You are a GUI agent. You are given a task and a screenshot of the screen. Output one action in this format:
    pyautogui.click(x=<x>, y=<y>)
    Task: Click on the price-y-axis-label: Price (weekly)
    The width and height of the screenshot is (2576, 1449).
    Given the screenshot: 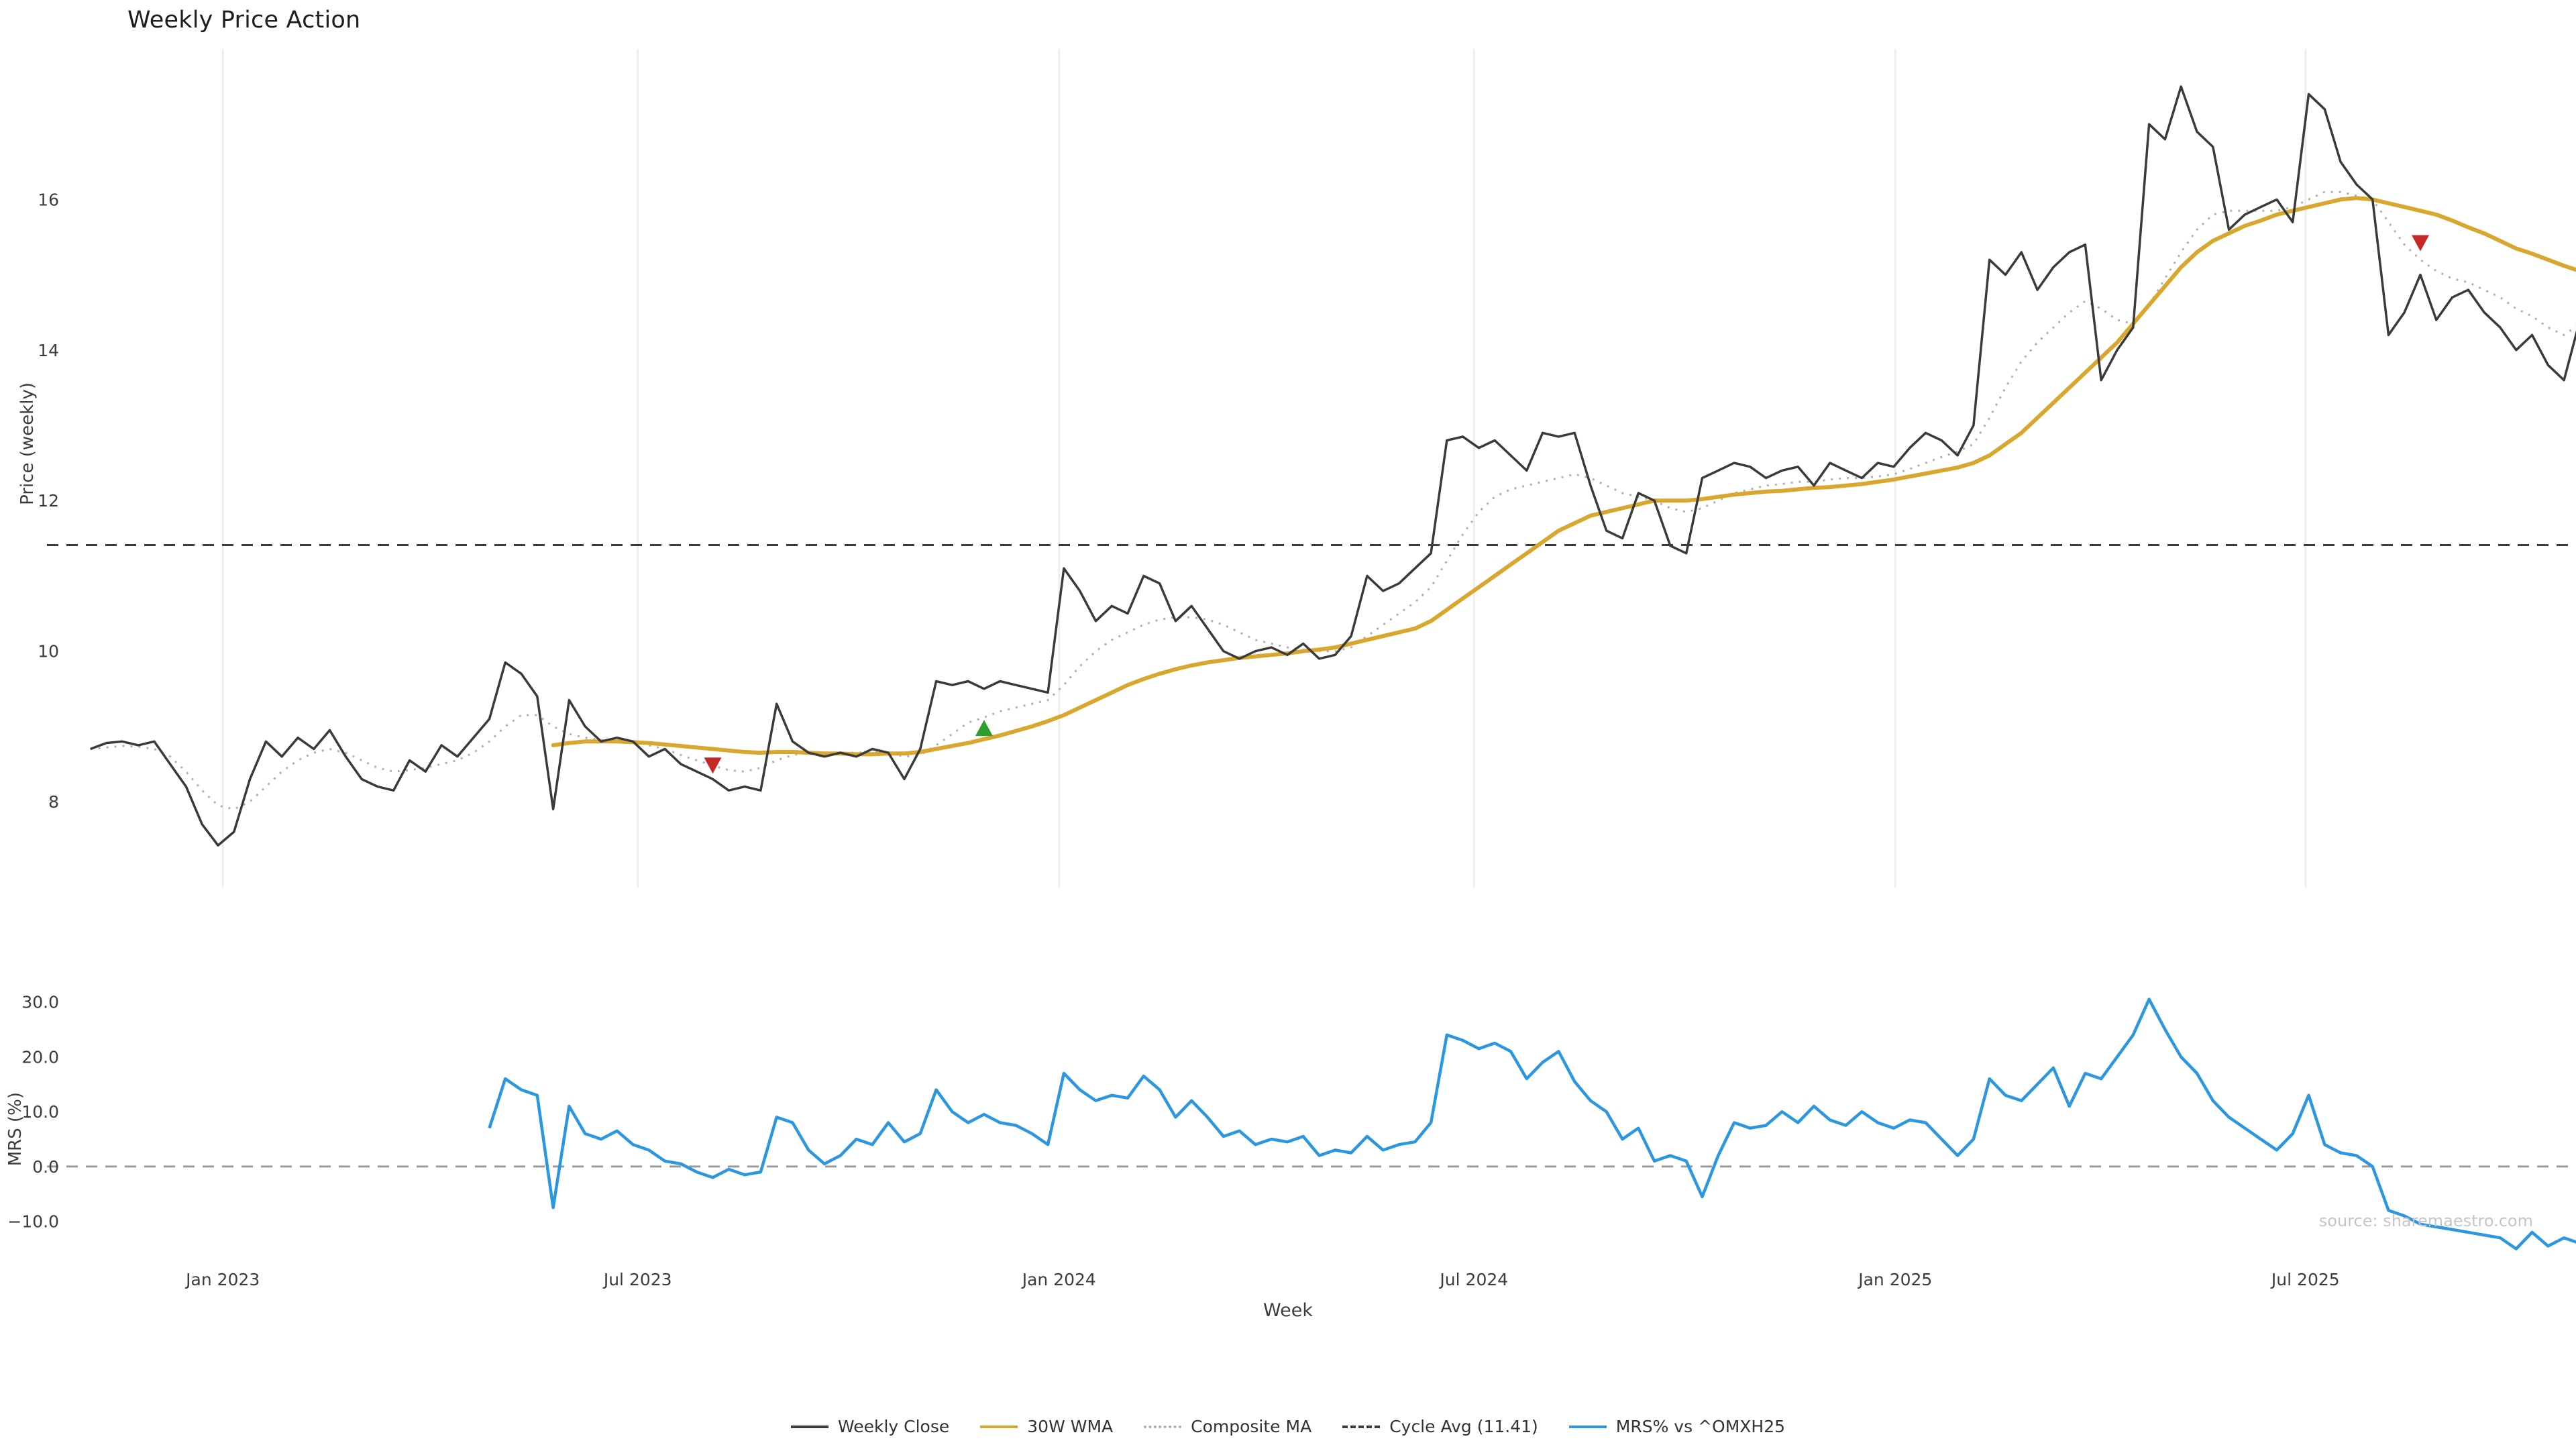 What is the action you would take?
    pyautogui.click(x=27, y=443)
    